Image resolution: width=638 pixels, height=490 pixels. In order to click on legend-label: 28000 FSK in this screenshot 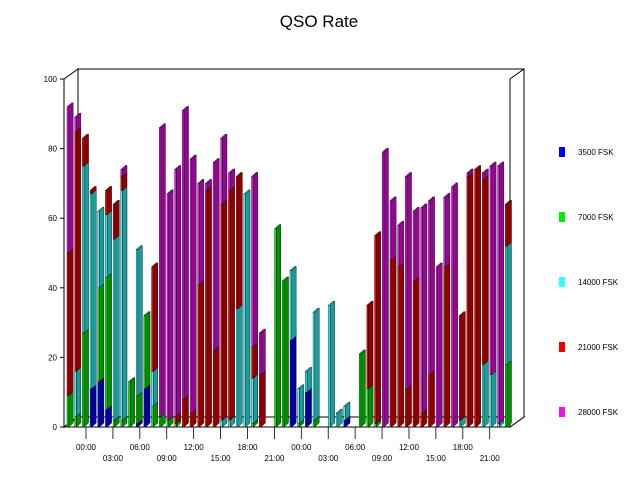, I will do `click(598, 412)`.